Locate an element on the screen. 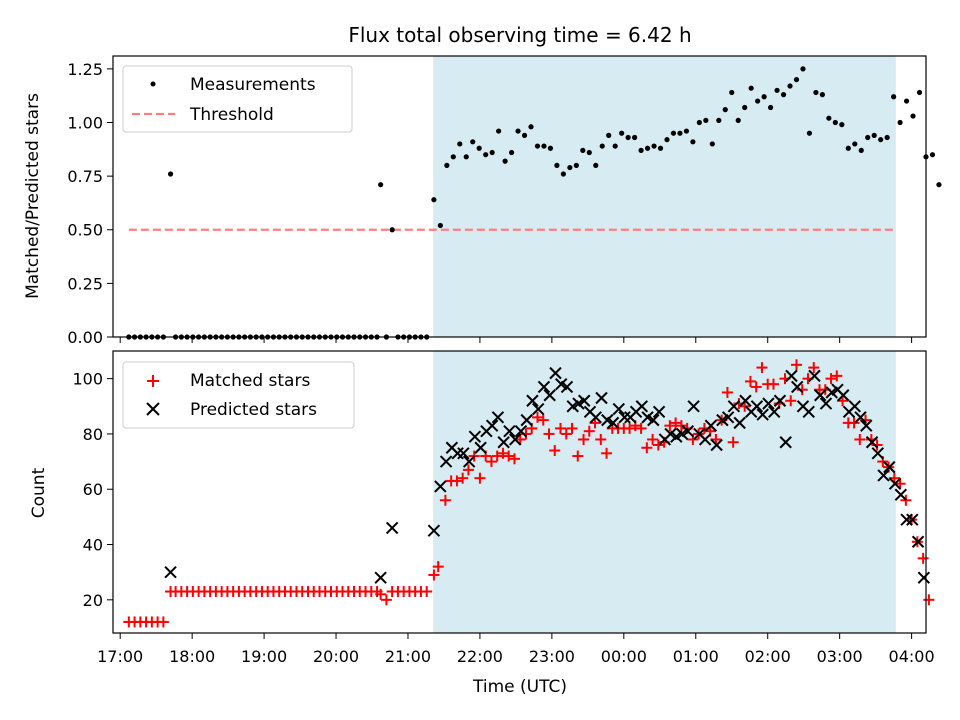 This screenshot has width=960, height=720. legend-threshold-label: Threshold is located at coordinates (231, 115).